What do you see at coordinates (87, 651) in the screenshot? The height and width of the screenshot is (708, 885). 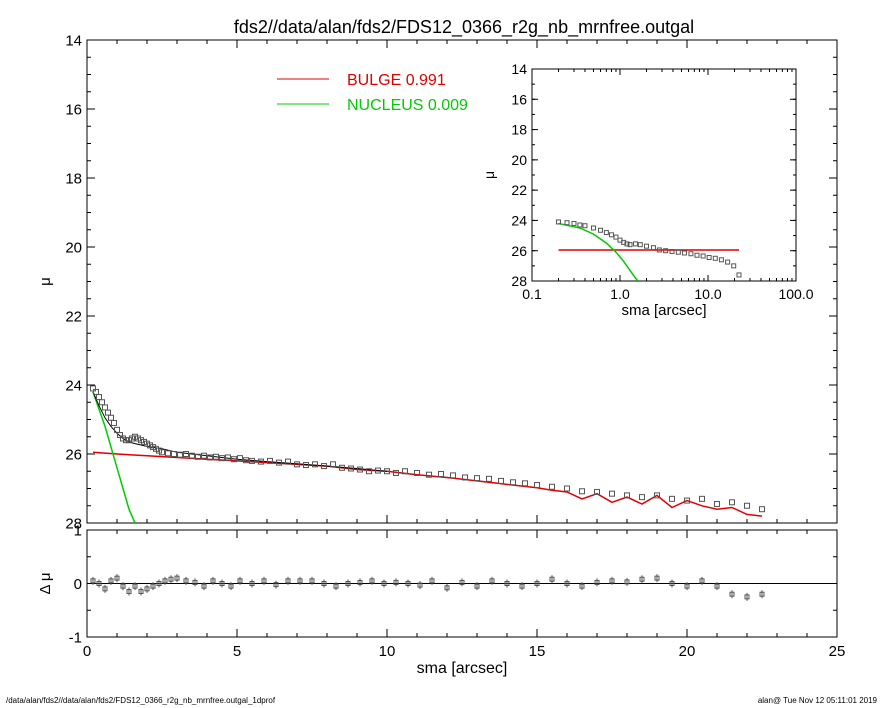 I see `x-tick-label: 0` at bounding box center [87, 651].